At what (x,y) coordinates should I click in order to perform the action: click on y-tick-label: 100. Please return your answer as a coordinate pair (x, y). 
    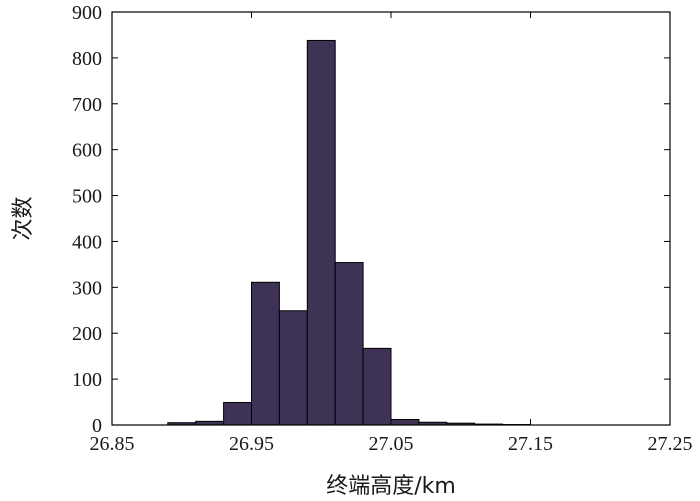
    Looking at the image, I should click on (87, 380).